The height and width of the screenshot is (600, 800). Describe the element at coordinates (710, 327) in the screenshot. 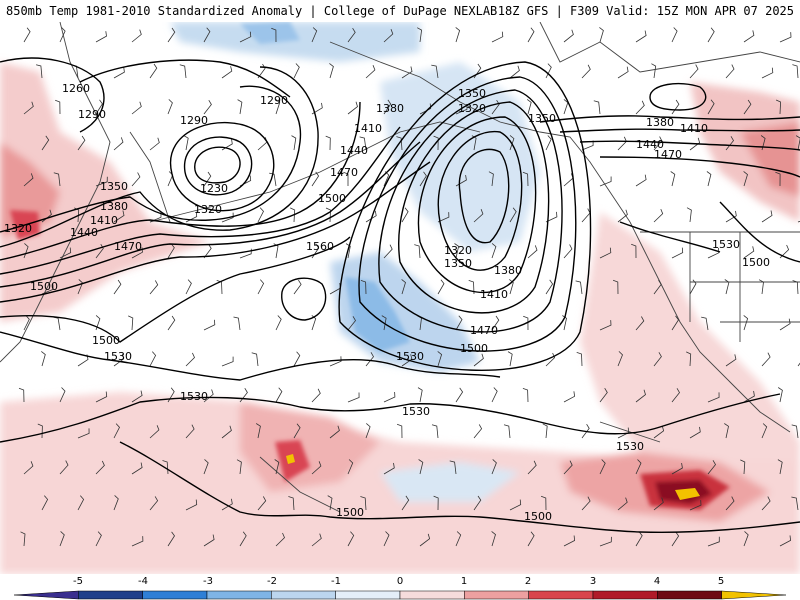

I see `coastline-west-coast` at that location.